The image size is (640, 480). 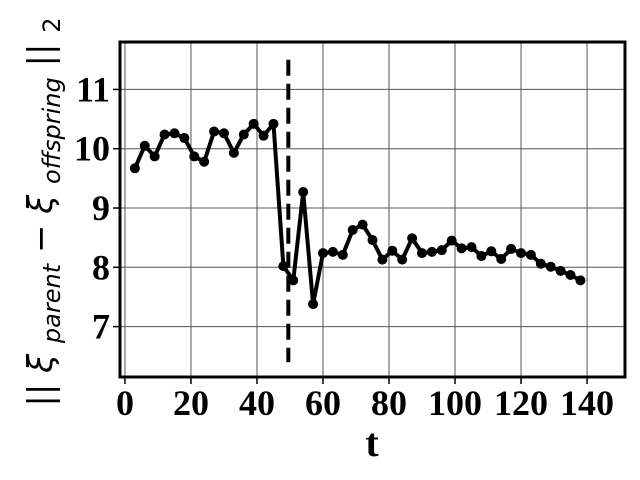 I want to click on y-label-sub-parent: parent, so click(x=52, y=303).